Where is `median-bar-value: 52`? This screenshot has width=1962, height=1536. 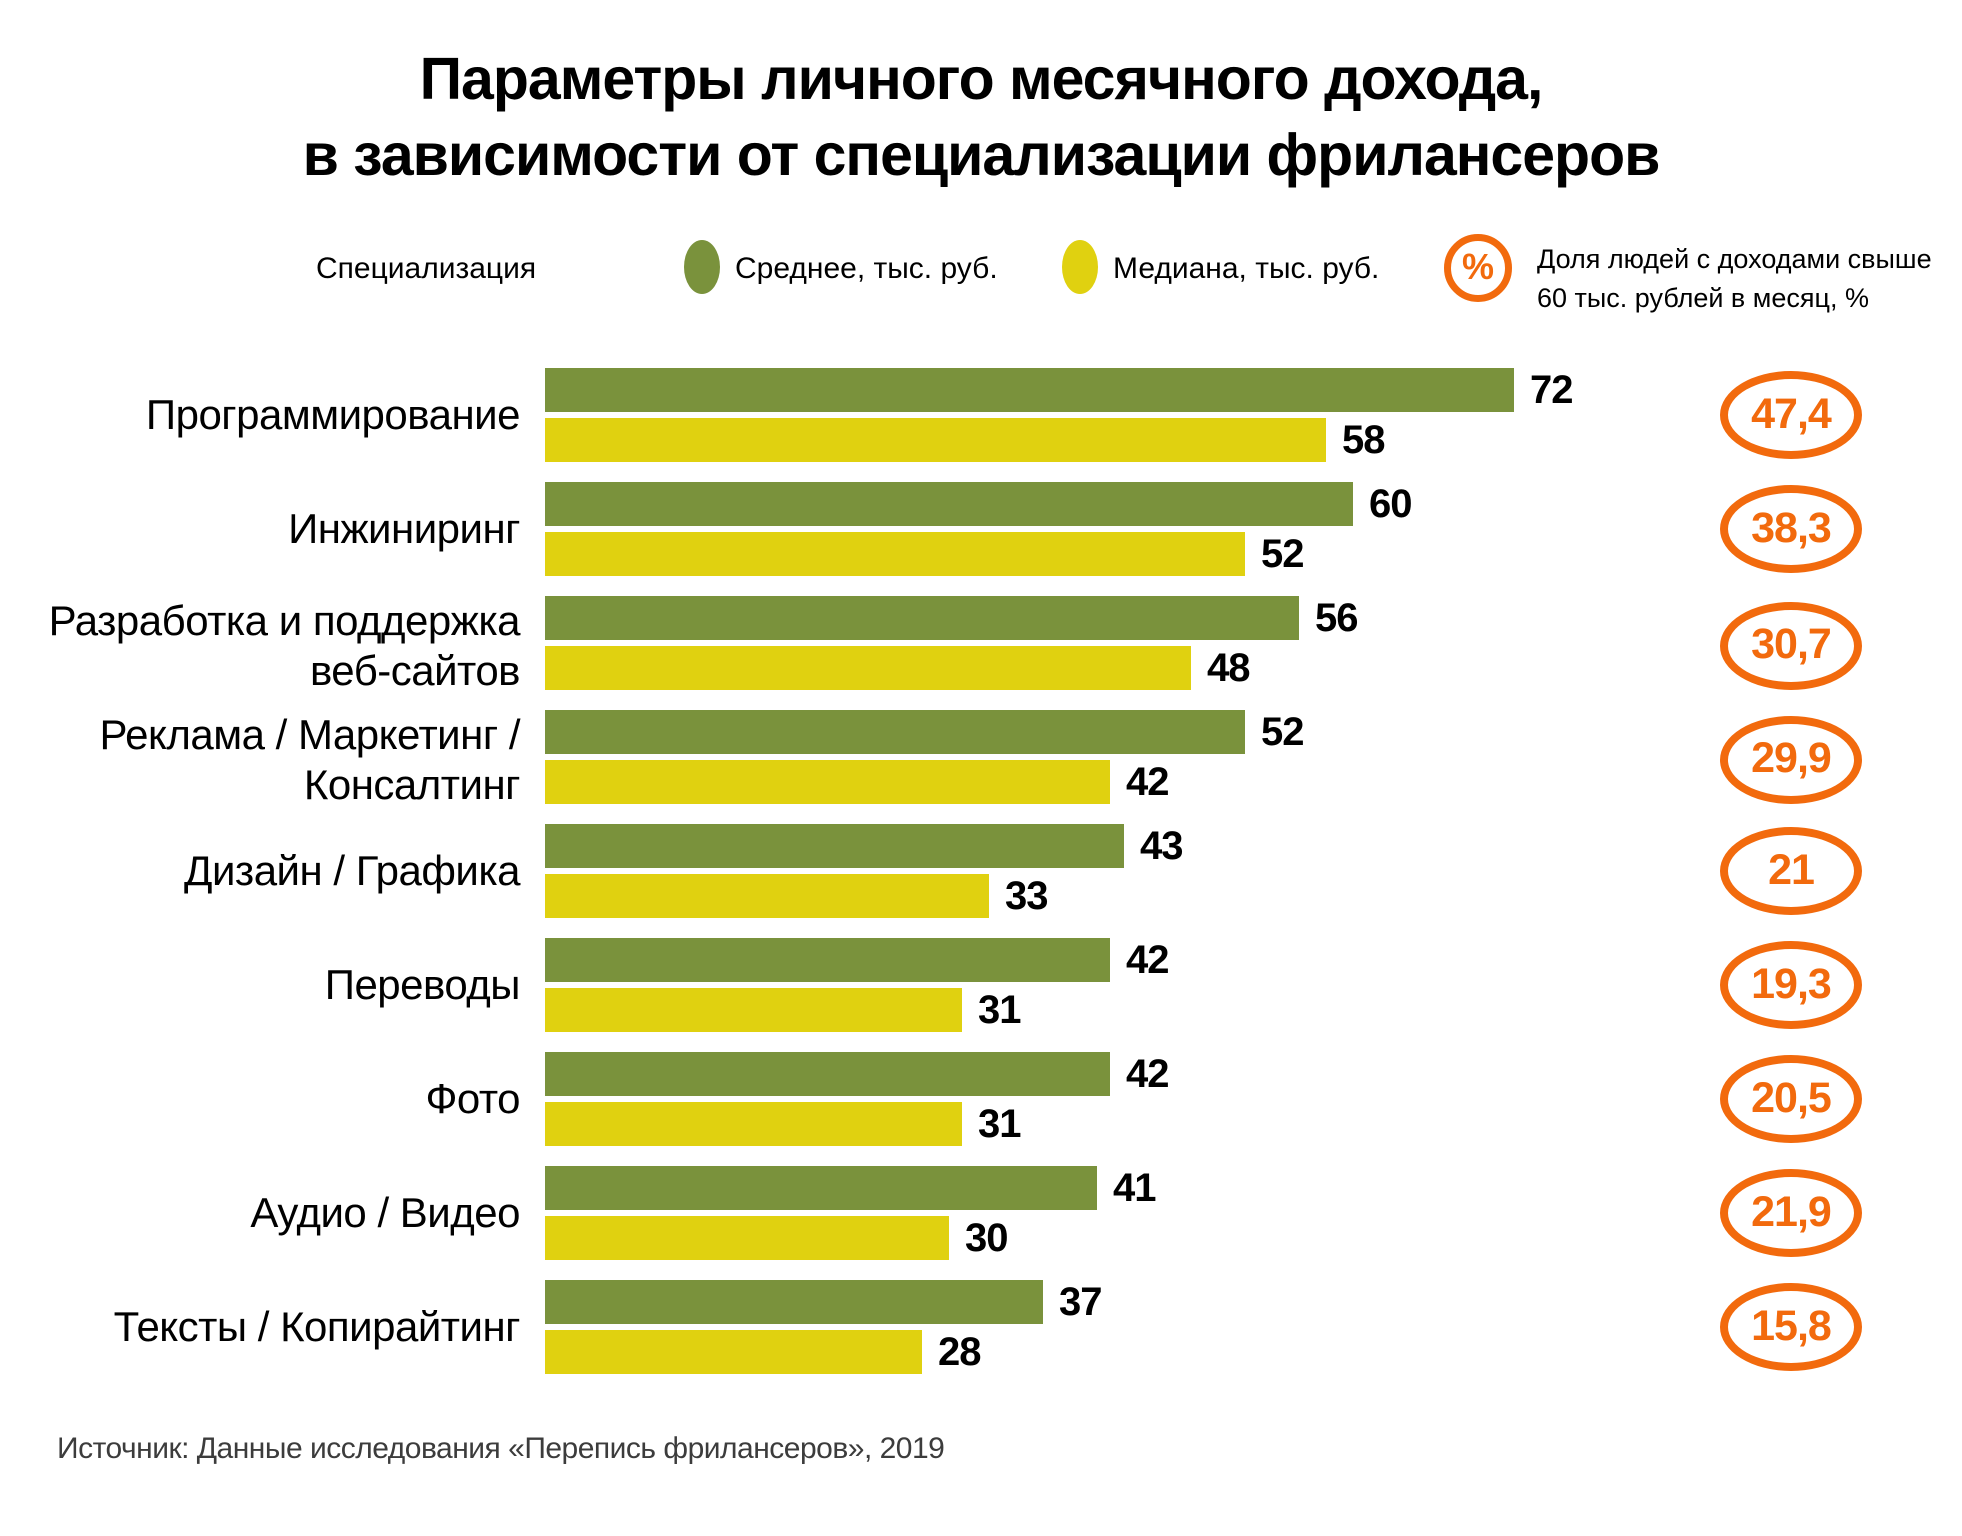 median-bar-value: 52 is located at coordinates (1282, 553).